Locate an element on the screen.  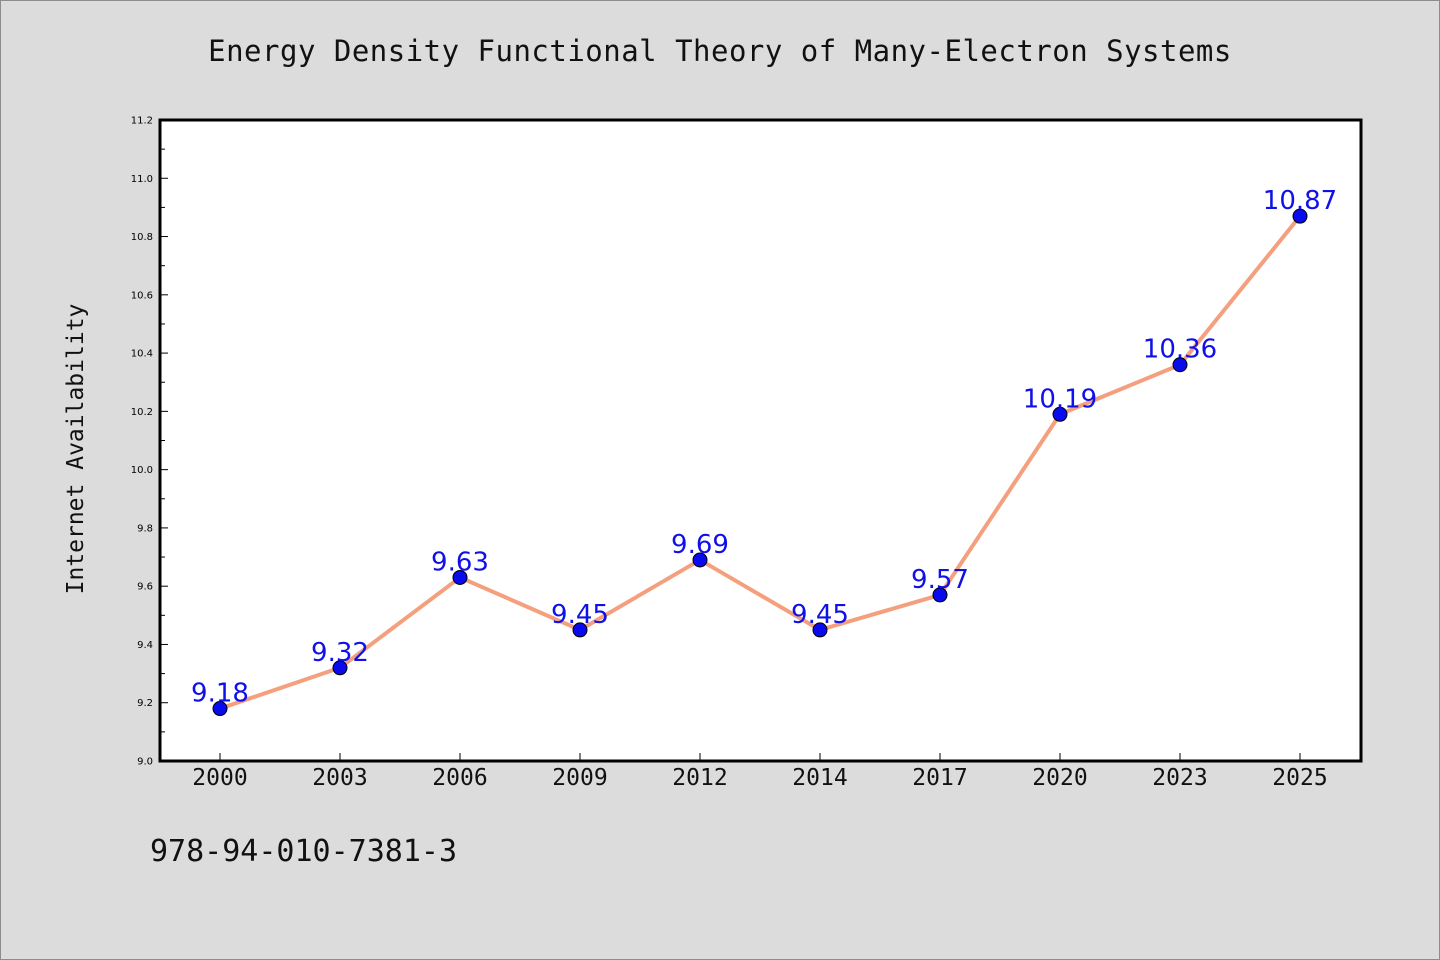
y-tick-label: 11.2 is located at coordinates (142, 121).